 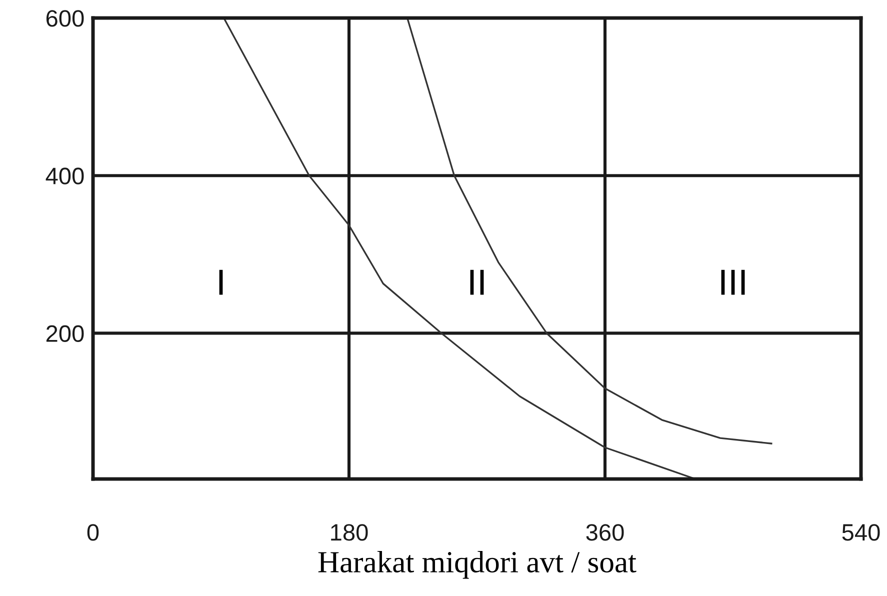 What do you see at coordinates (733, 282) in the screenshot?
I see `annotation: III` at bounding box center [733, 282].